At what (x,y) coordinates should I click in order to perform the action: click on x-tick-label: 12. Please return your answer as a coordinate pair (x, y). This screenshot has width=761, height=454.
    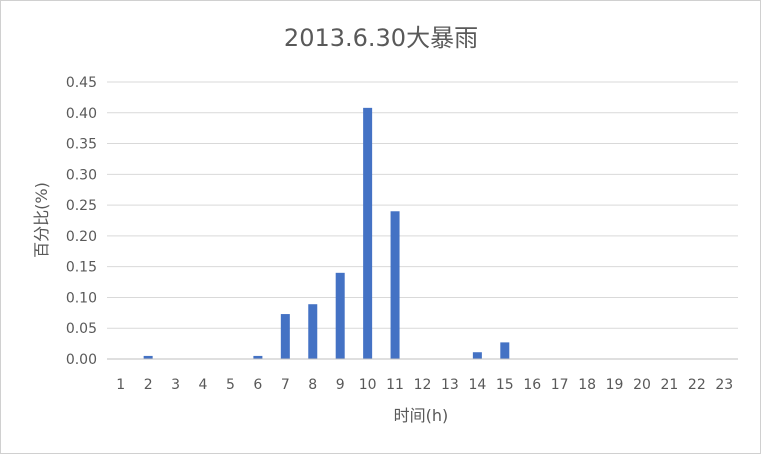
    Looking at the image, I should click on (423, 385).